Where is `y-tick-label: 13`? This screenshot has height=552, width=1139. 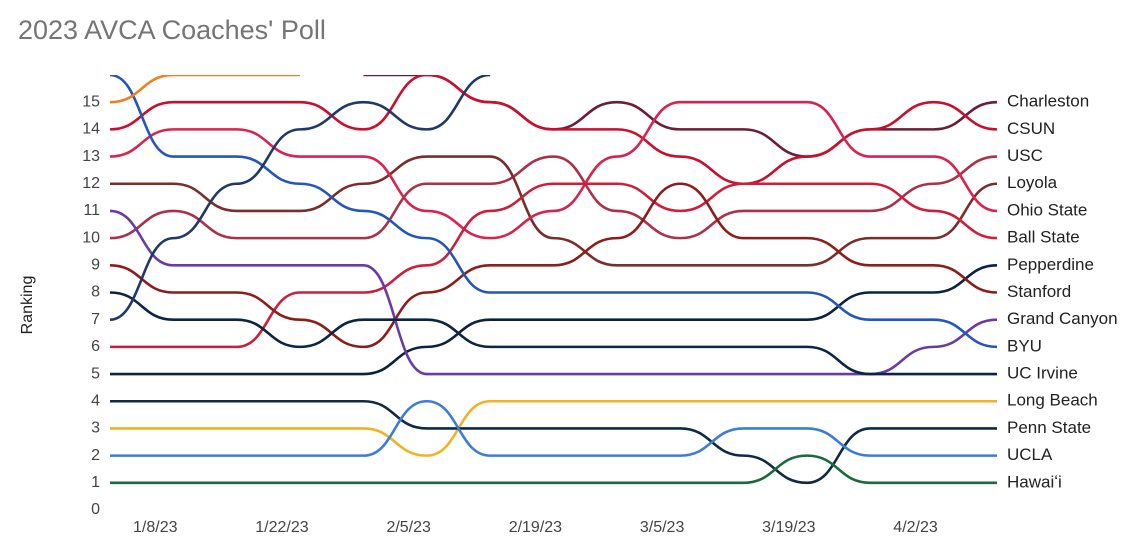
y-tick-label: 13 is located at coordinates (91, 156).